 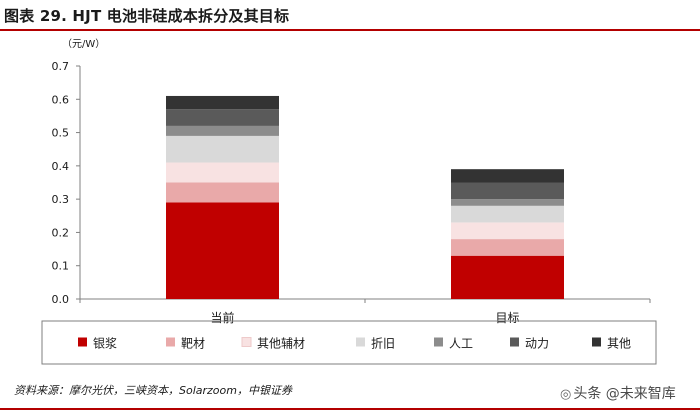 What do you see at coordinates (61, 299) in the screenshot?
I see `y-tick-label: 0.0` at bounding box center [61, 299].